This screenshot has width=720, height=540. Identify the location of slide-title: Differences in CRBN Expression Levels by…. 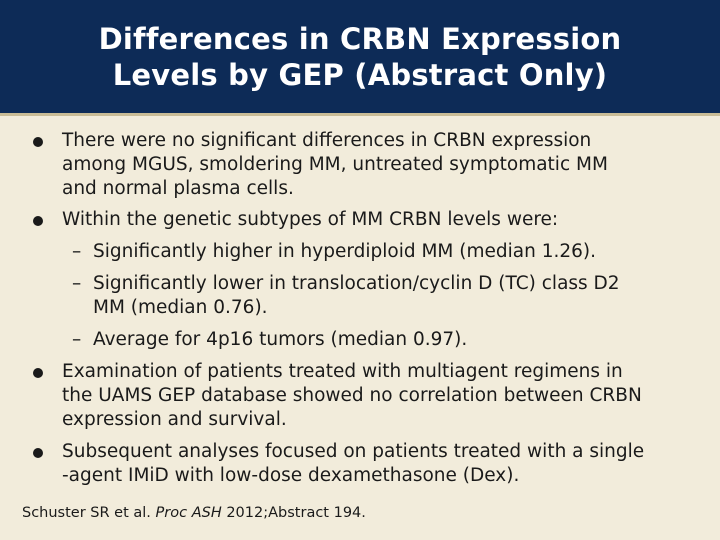
(360, 57).